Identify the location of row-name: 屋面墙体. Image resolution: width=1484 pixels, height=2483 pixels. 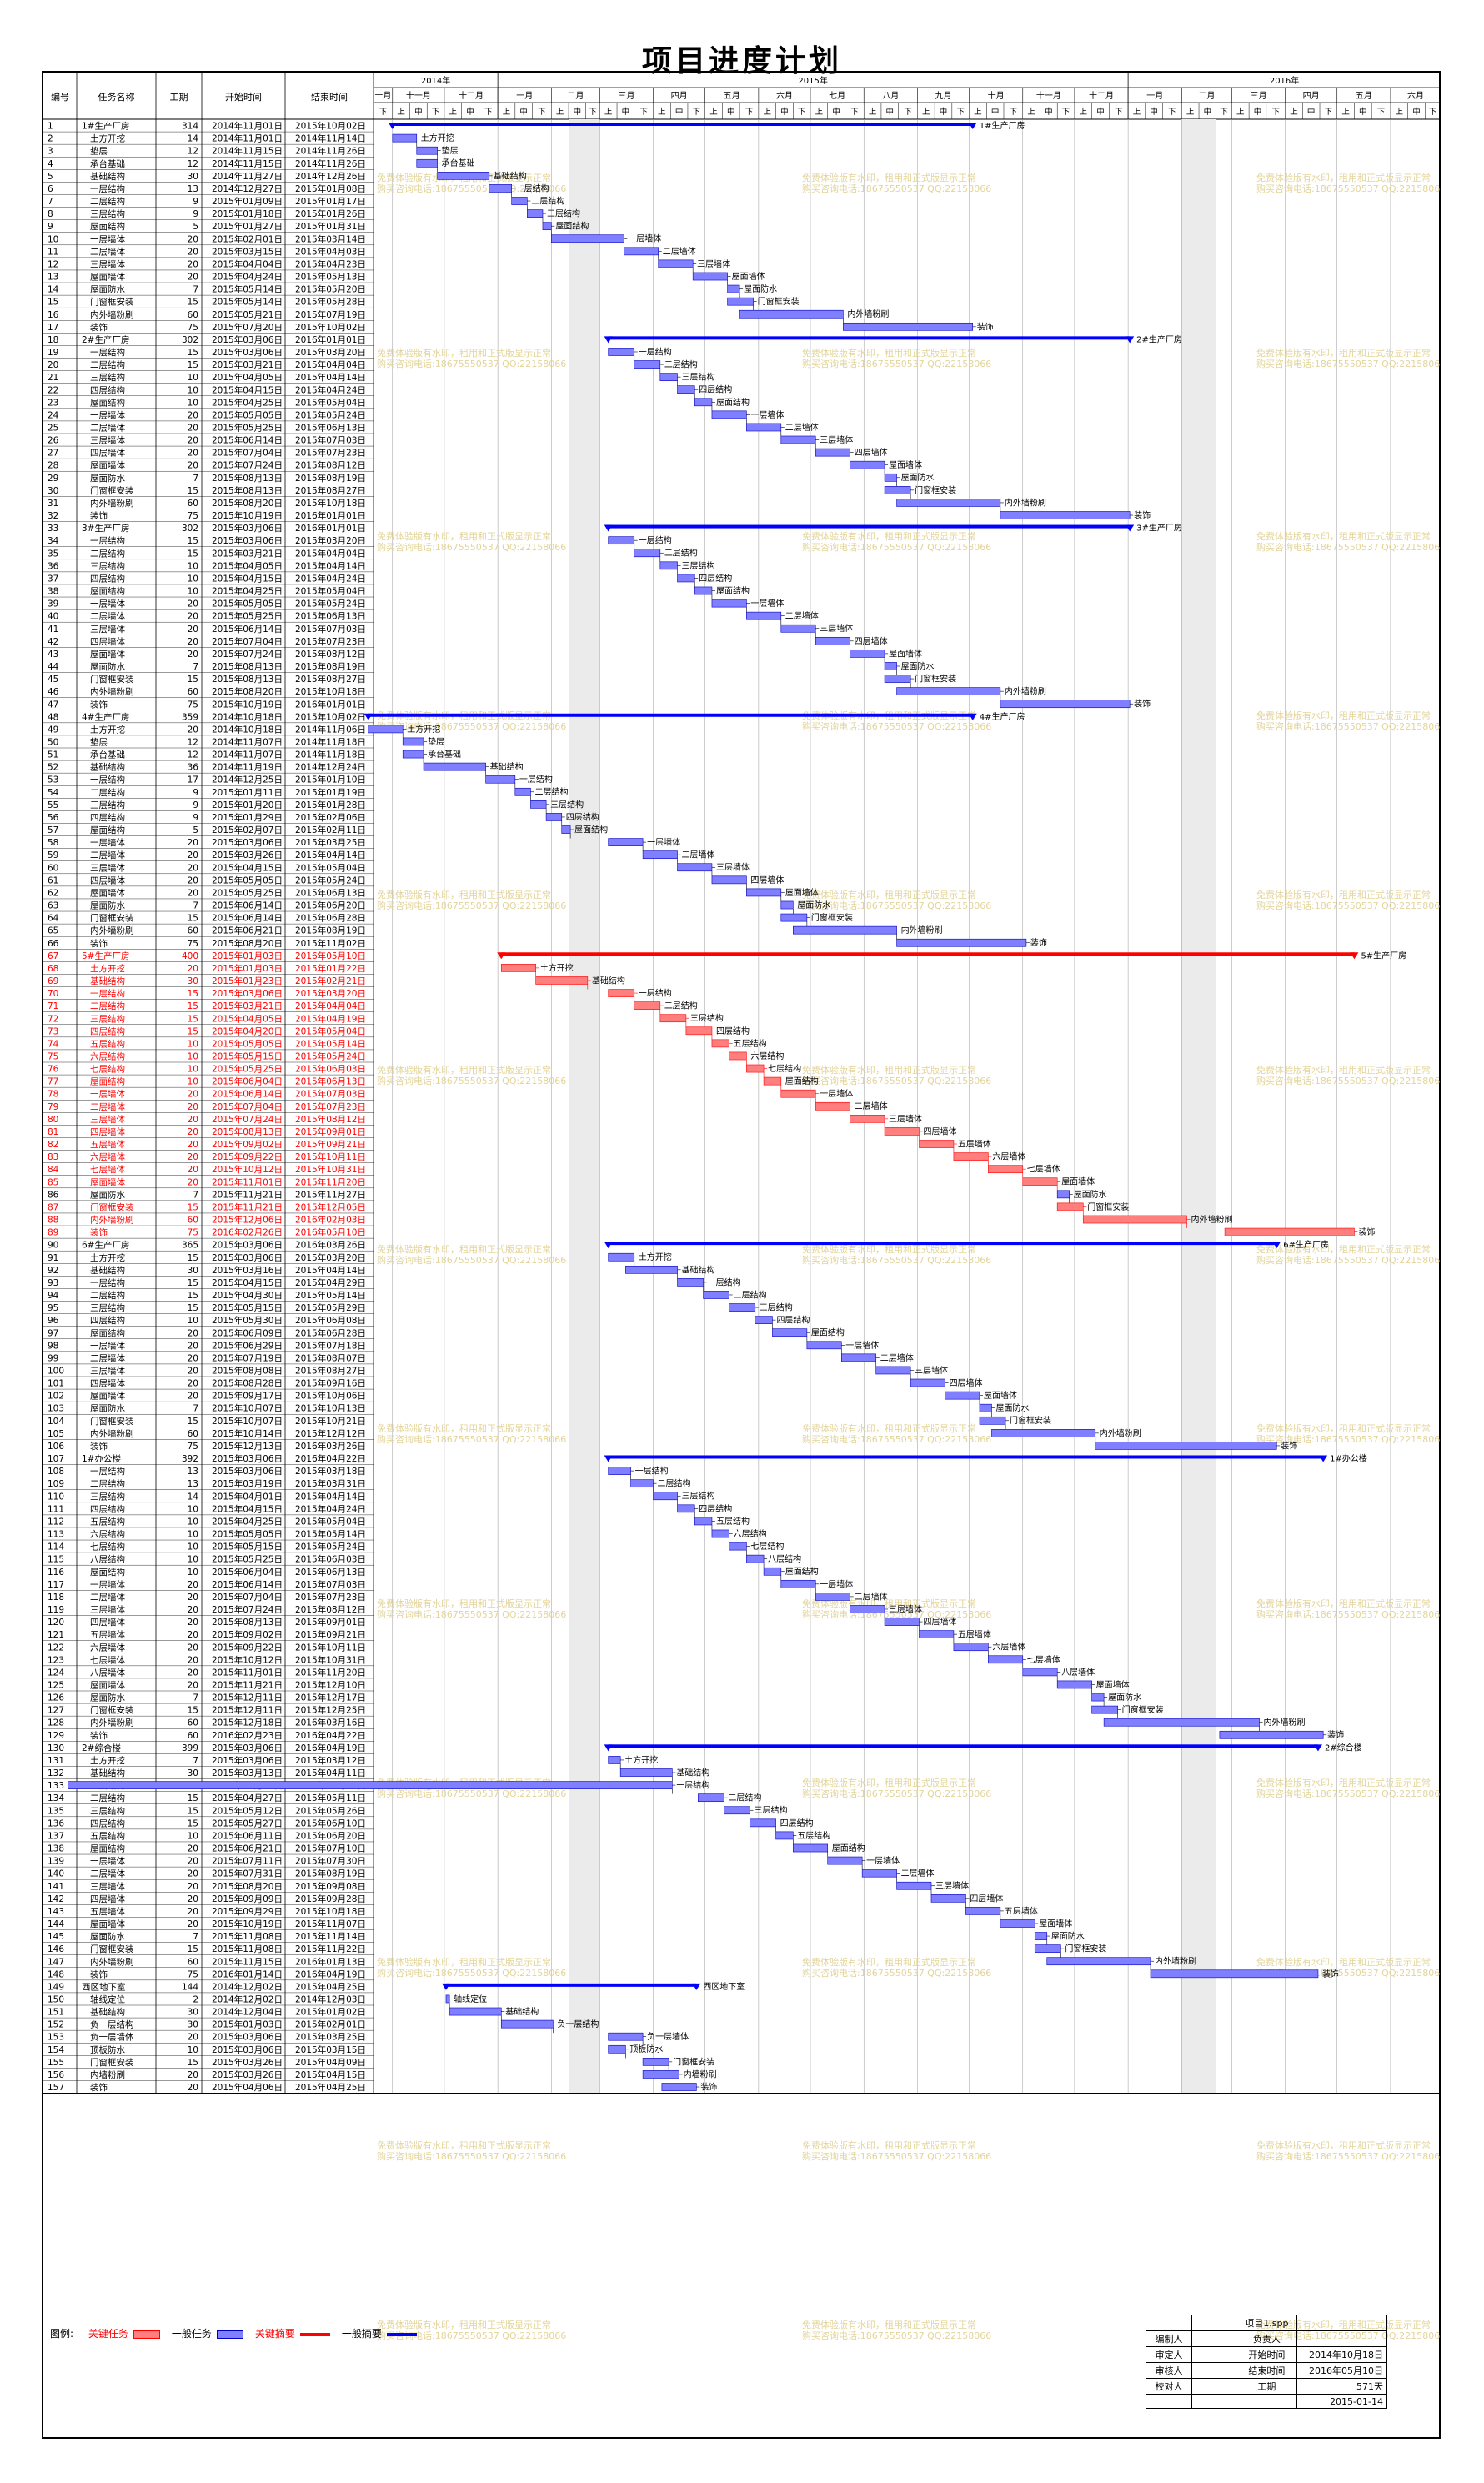
(107, 1924).